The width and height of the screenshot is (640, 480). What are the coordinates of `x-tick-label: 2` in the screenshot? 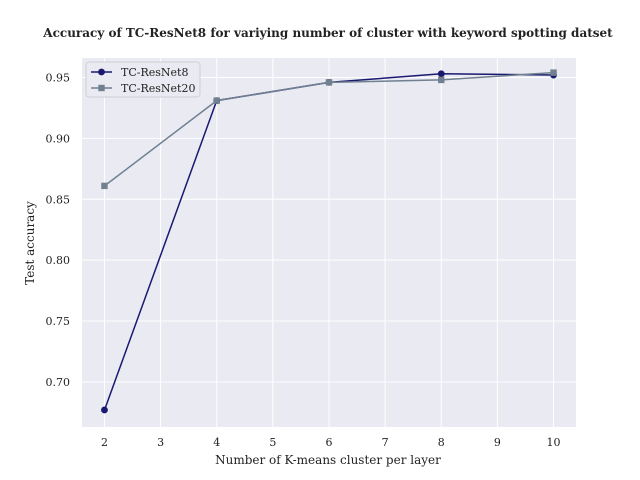 It's located at (104, 442).